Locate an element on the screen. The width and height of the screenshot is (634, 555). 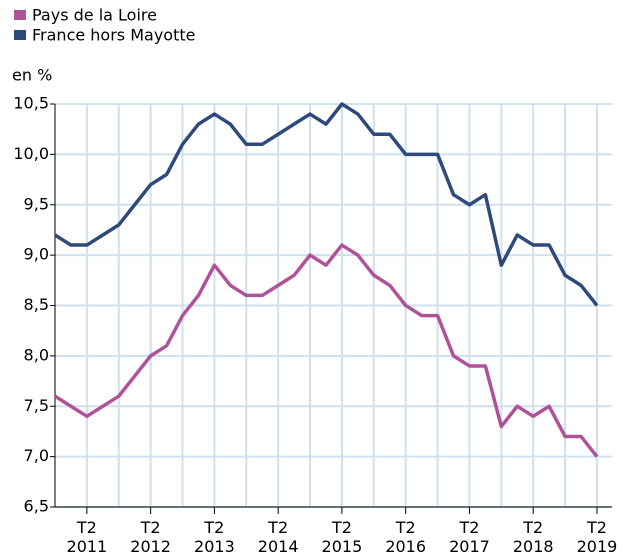
x-tick-label: T2 2019 is located at coordinates (597, 536).